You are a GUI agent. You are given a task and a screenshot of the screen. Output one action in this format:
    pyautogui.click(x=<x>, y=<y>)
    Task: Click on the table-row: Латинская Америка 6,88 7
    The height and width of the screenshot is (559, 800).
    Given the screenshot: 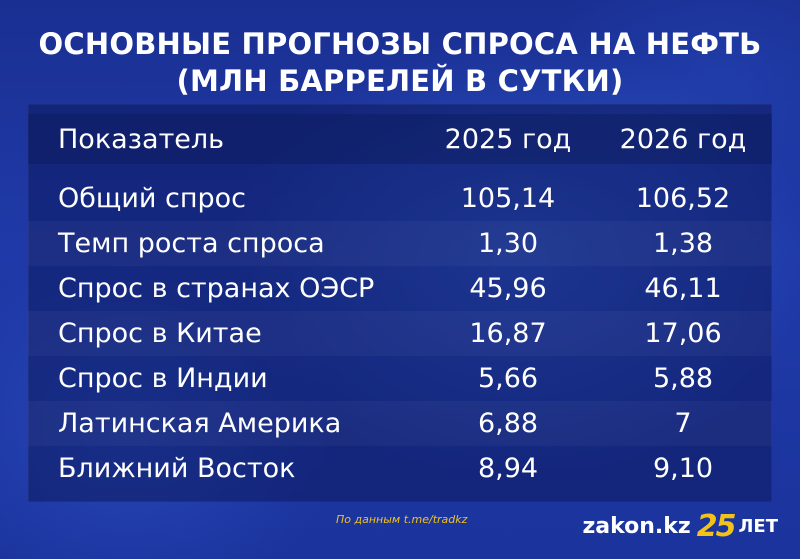 What is the action you would take?
    pyautogui.click(x=400, y=423)
    